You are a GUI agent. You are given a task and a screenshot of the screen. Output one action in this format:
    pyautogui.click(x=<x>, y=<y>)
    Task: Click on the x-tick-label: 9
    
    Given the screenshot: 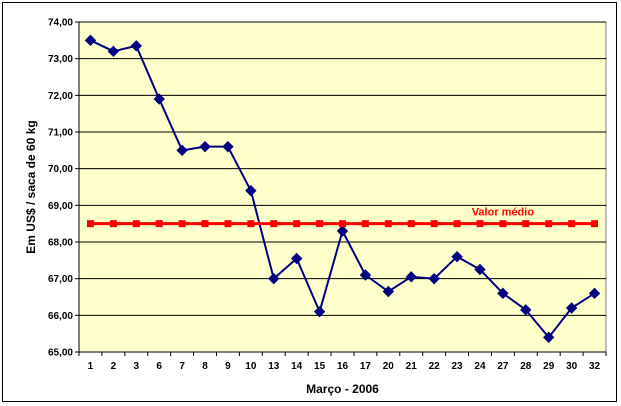 What is the action you would take?
    pyautogui.click(x=228, y=366)
    